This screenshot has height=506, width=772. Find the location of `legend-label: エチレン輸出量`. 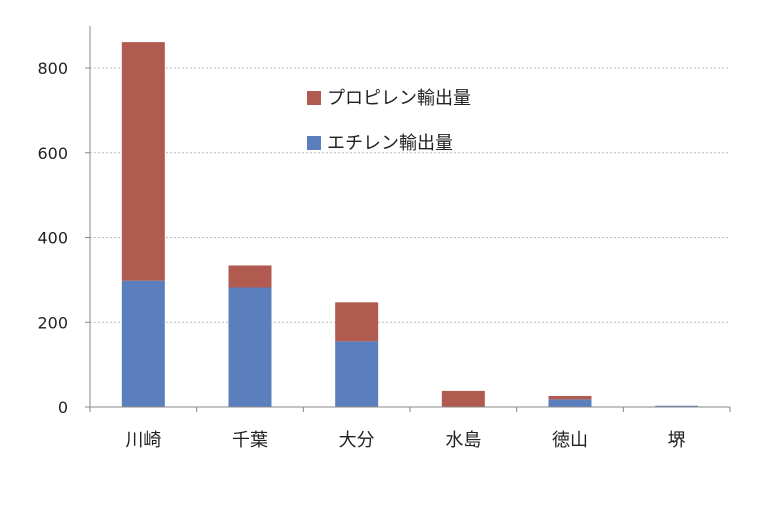

legend-label: エチレン輸出量 is located at coordinates (390, 143).